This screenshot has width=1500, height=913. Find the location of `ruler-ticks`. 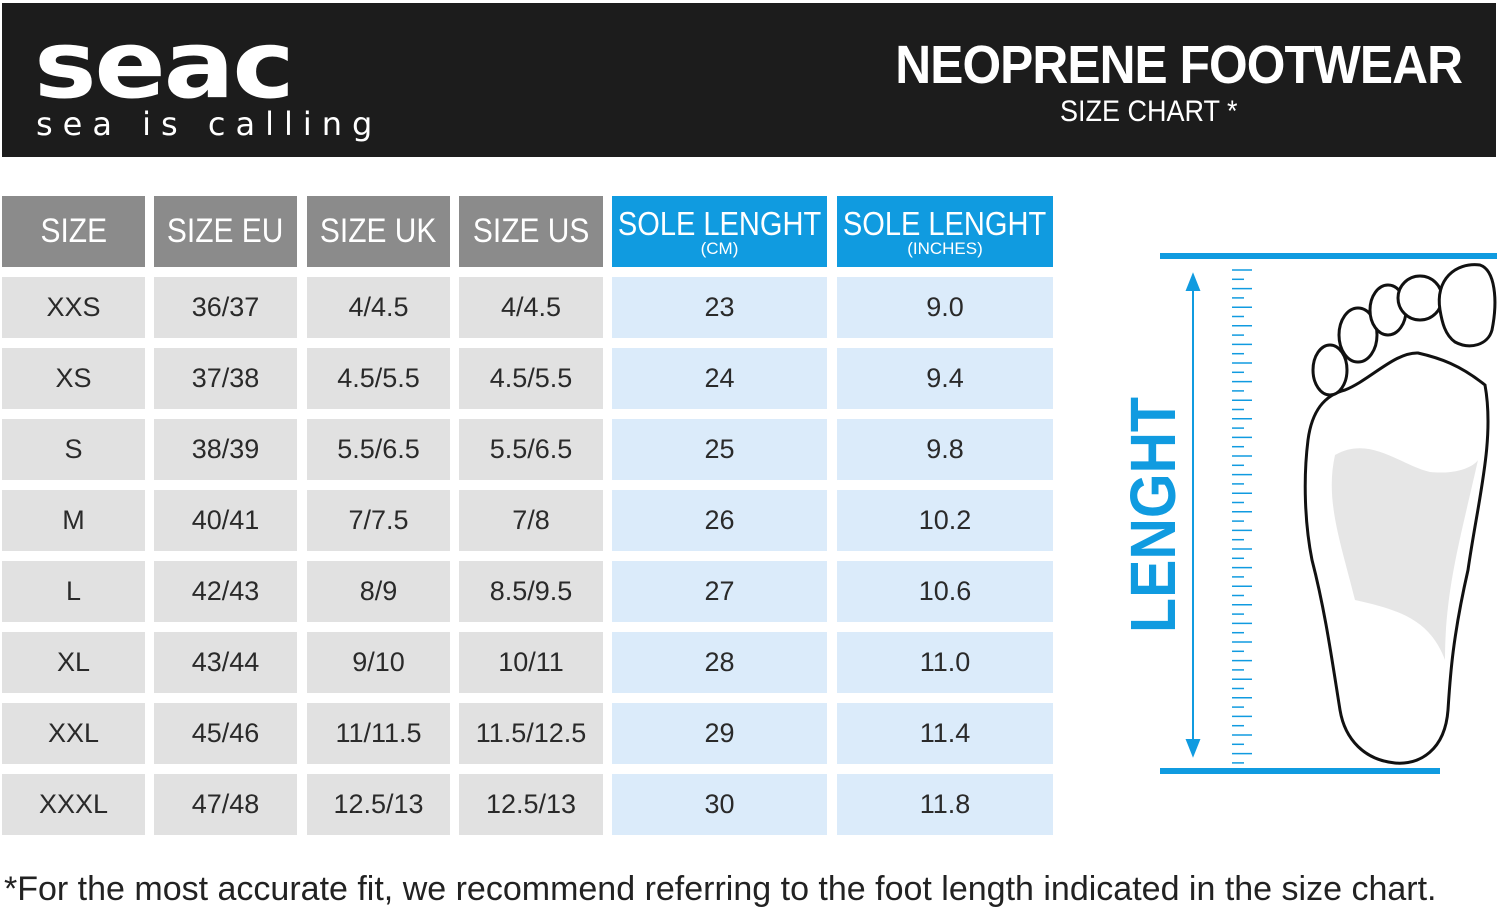

ruler-ticks is located at coordinates (1242, 516).